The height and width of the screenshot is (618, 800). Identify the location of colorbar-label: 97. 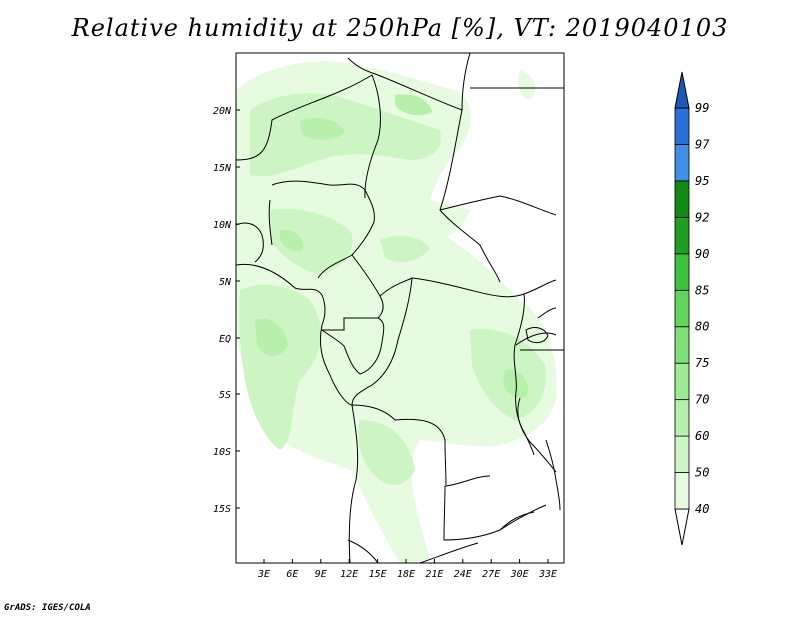
(702, 144).